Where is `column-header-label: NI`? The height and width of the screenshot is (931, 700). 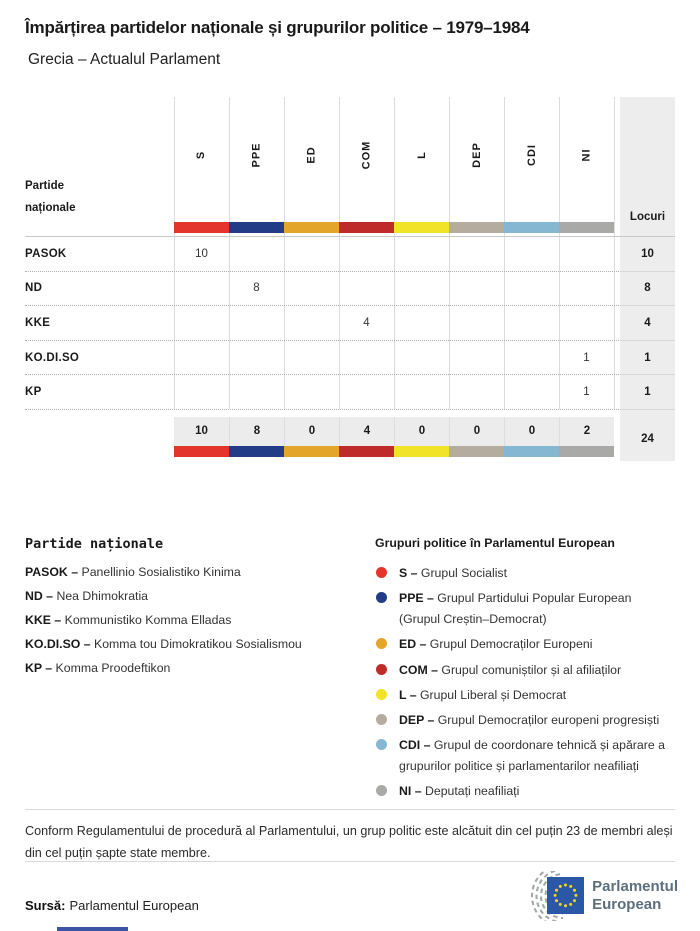 column-header-label: NI is located at coordinates (586, 155).